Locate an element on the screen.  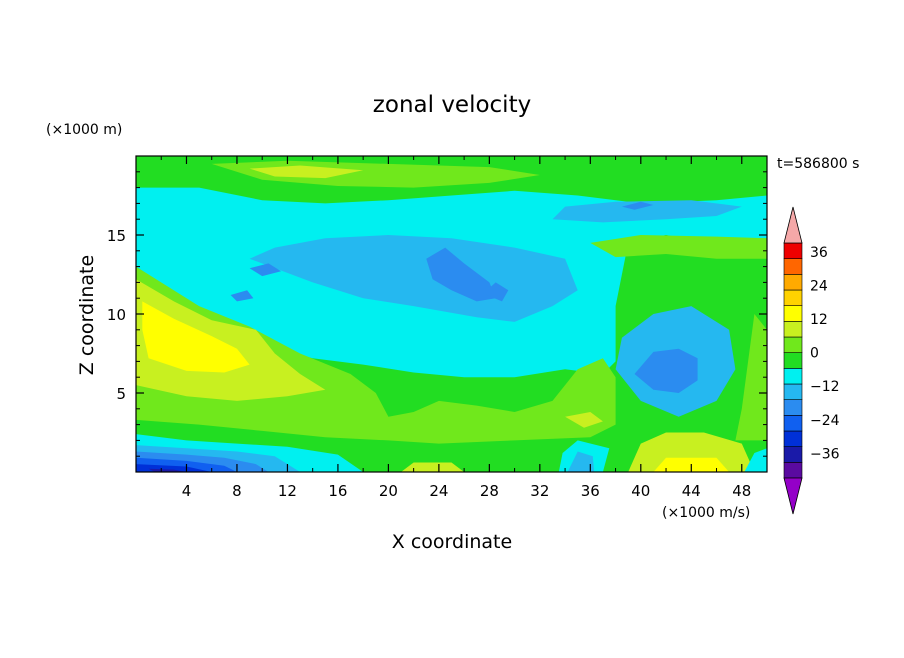
x-tick-label: 8 is located at coordinates (237, 491).